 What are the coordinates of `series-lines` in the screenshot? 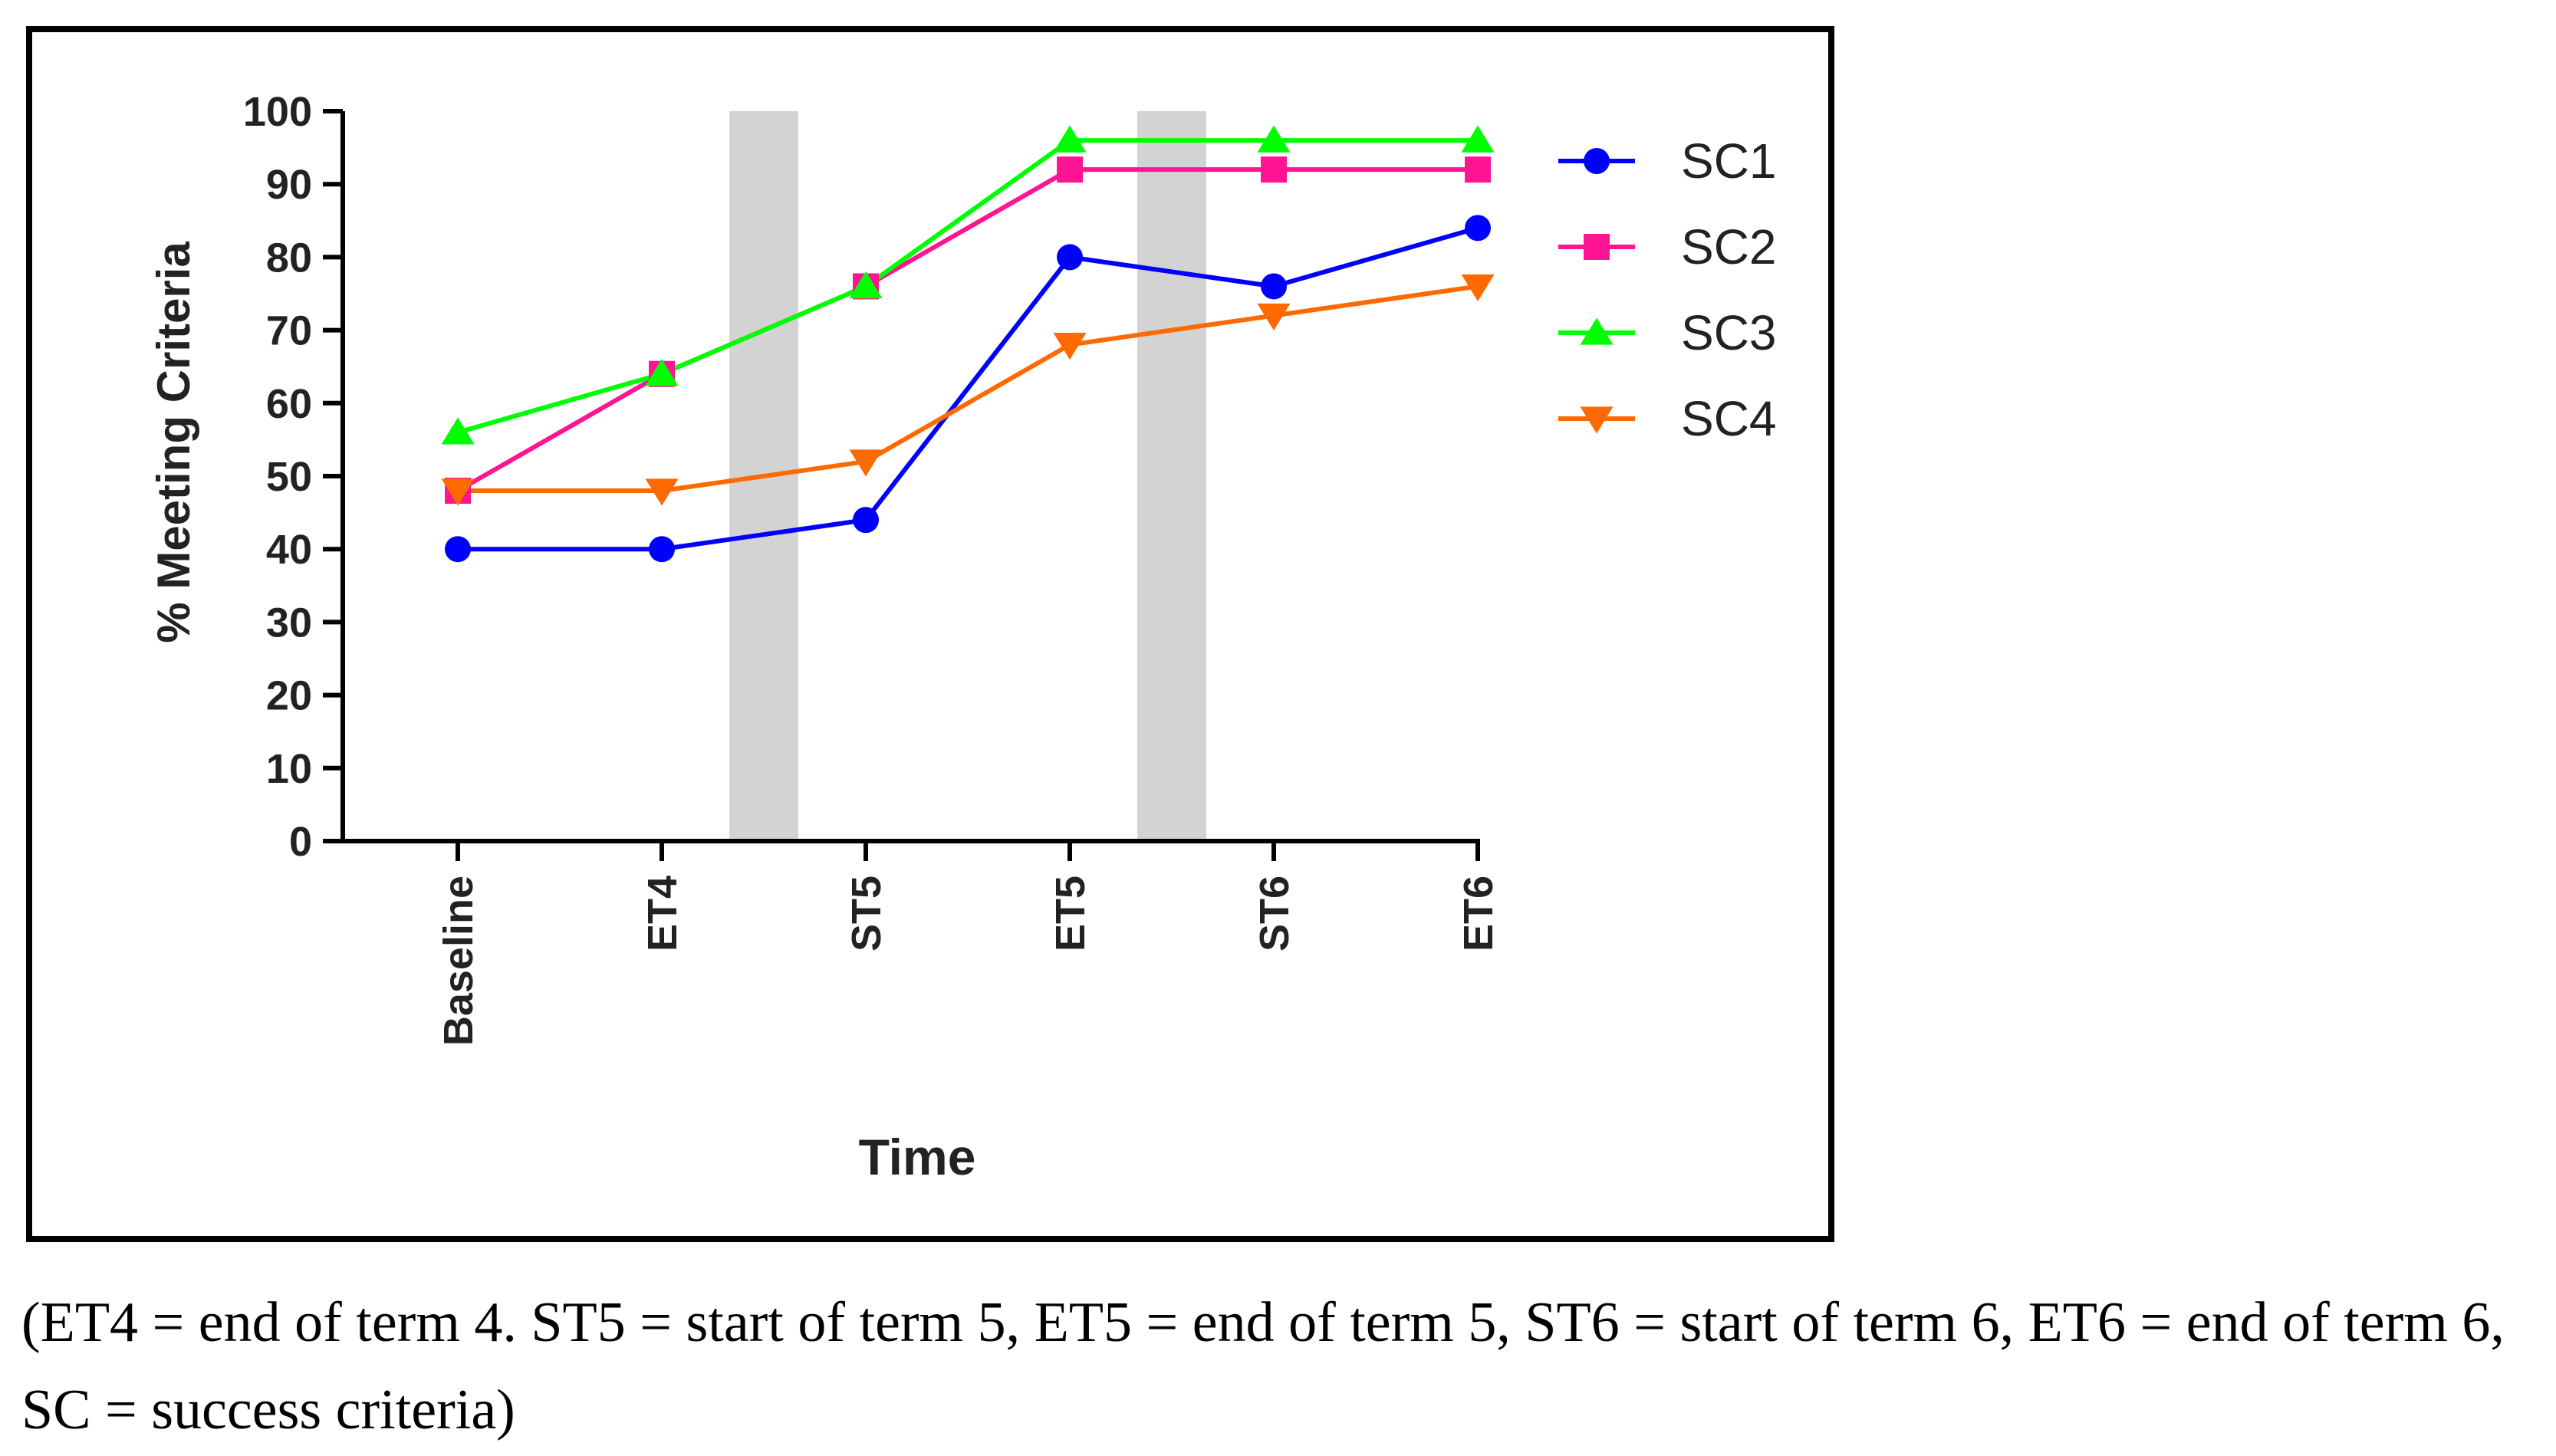 It's located at (967, 345).